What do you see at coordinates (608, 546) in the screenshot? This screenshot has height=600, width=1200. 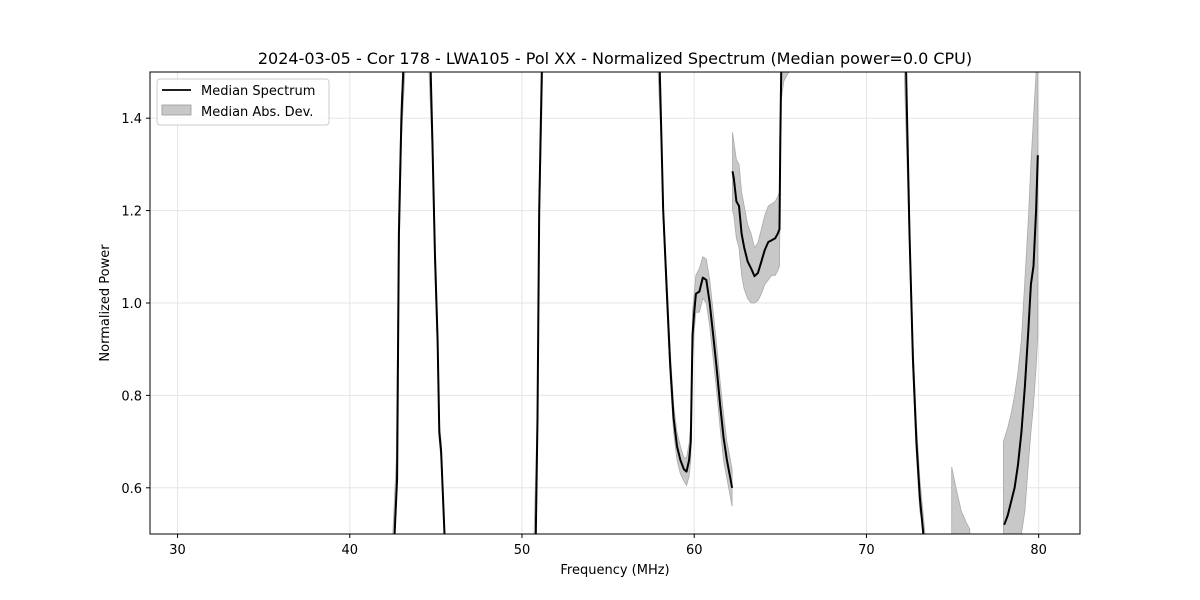 I see `x-axis-ticks: 30 40 50 60 70 80` at bounding box center [608, 546].